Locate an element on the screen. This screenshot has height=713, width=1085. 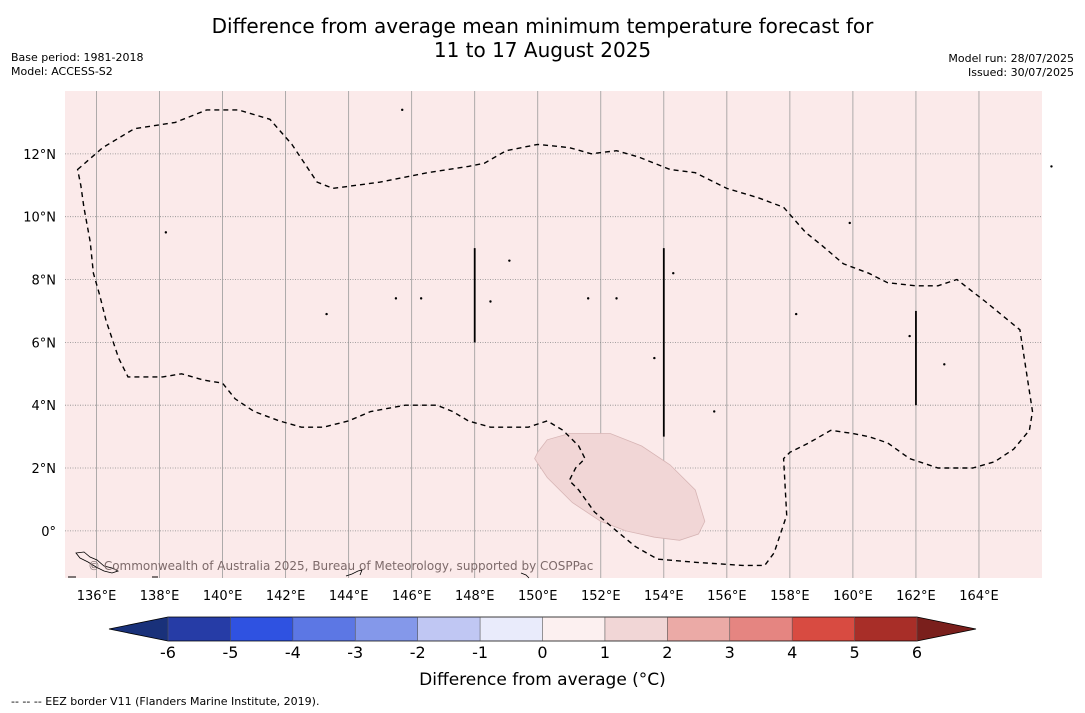
lat-tick-label: 6°N is located at coordinates (44, 343).